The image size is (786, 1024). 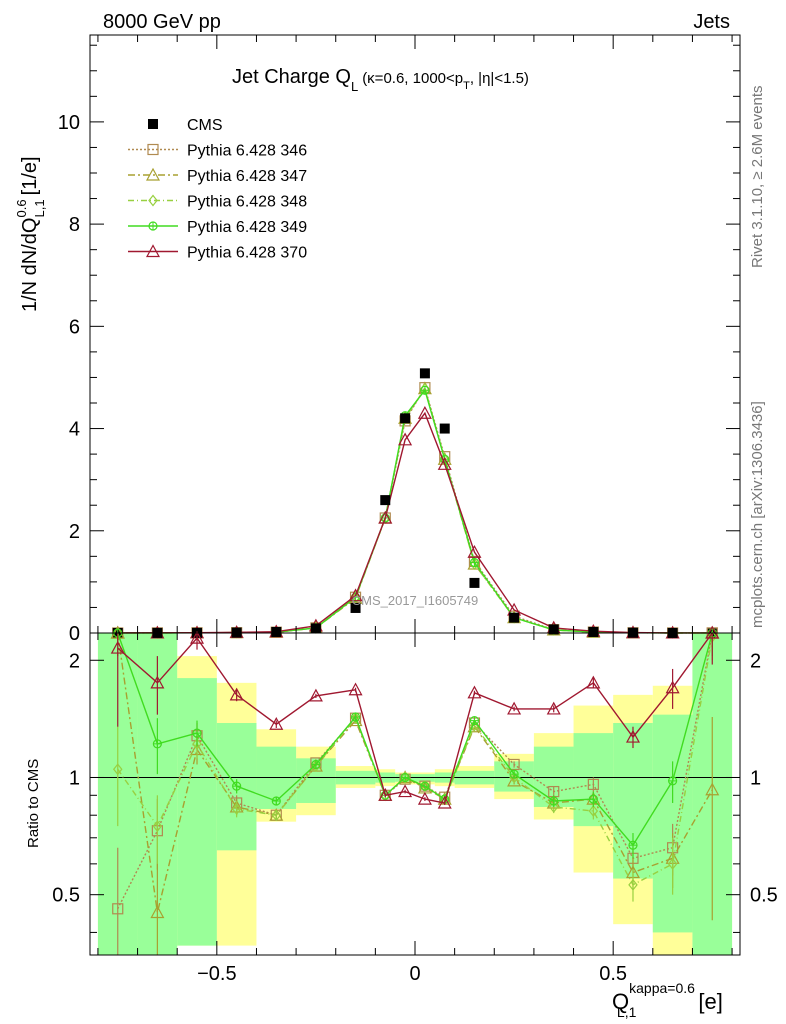 What do you see at coordinates (205, 125) in the screenshot?
I see `legend-label-data: CMS` at bounding box center [205, 125].